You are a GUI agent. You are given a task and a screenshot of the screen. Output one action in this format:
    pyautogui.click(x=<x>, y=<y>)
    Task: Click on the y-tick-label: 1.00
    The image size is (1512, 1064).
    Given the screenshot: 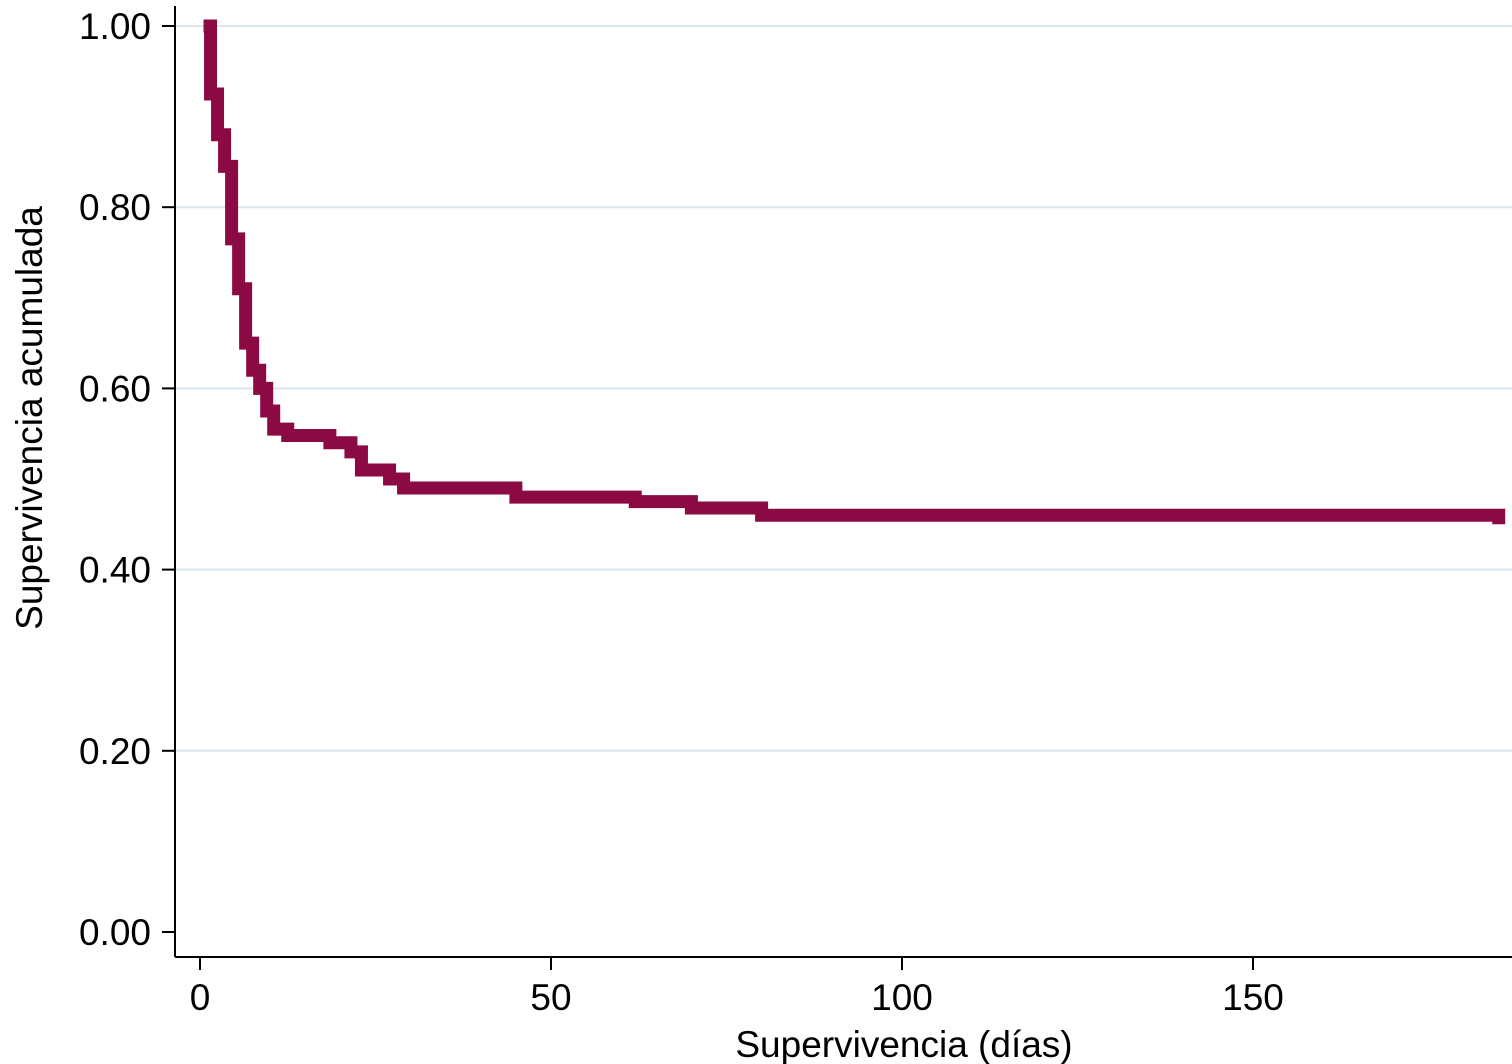 What is the action you would take?
    pyautogui.click(x=115, y=26)
    